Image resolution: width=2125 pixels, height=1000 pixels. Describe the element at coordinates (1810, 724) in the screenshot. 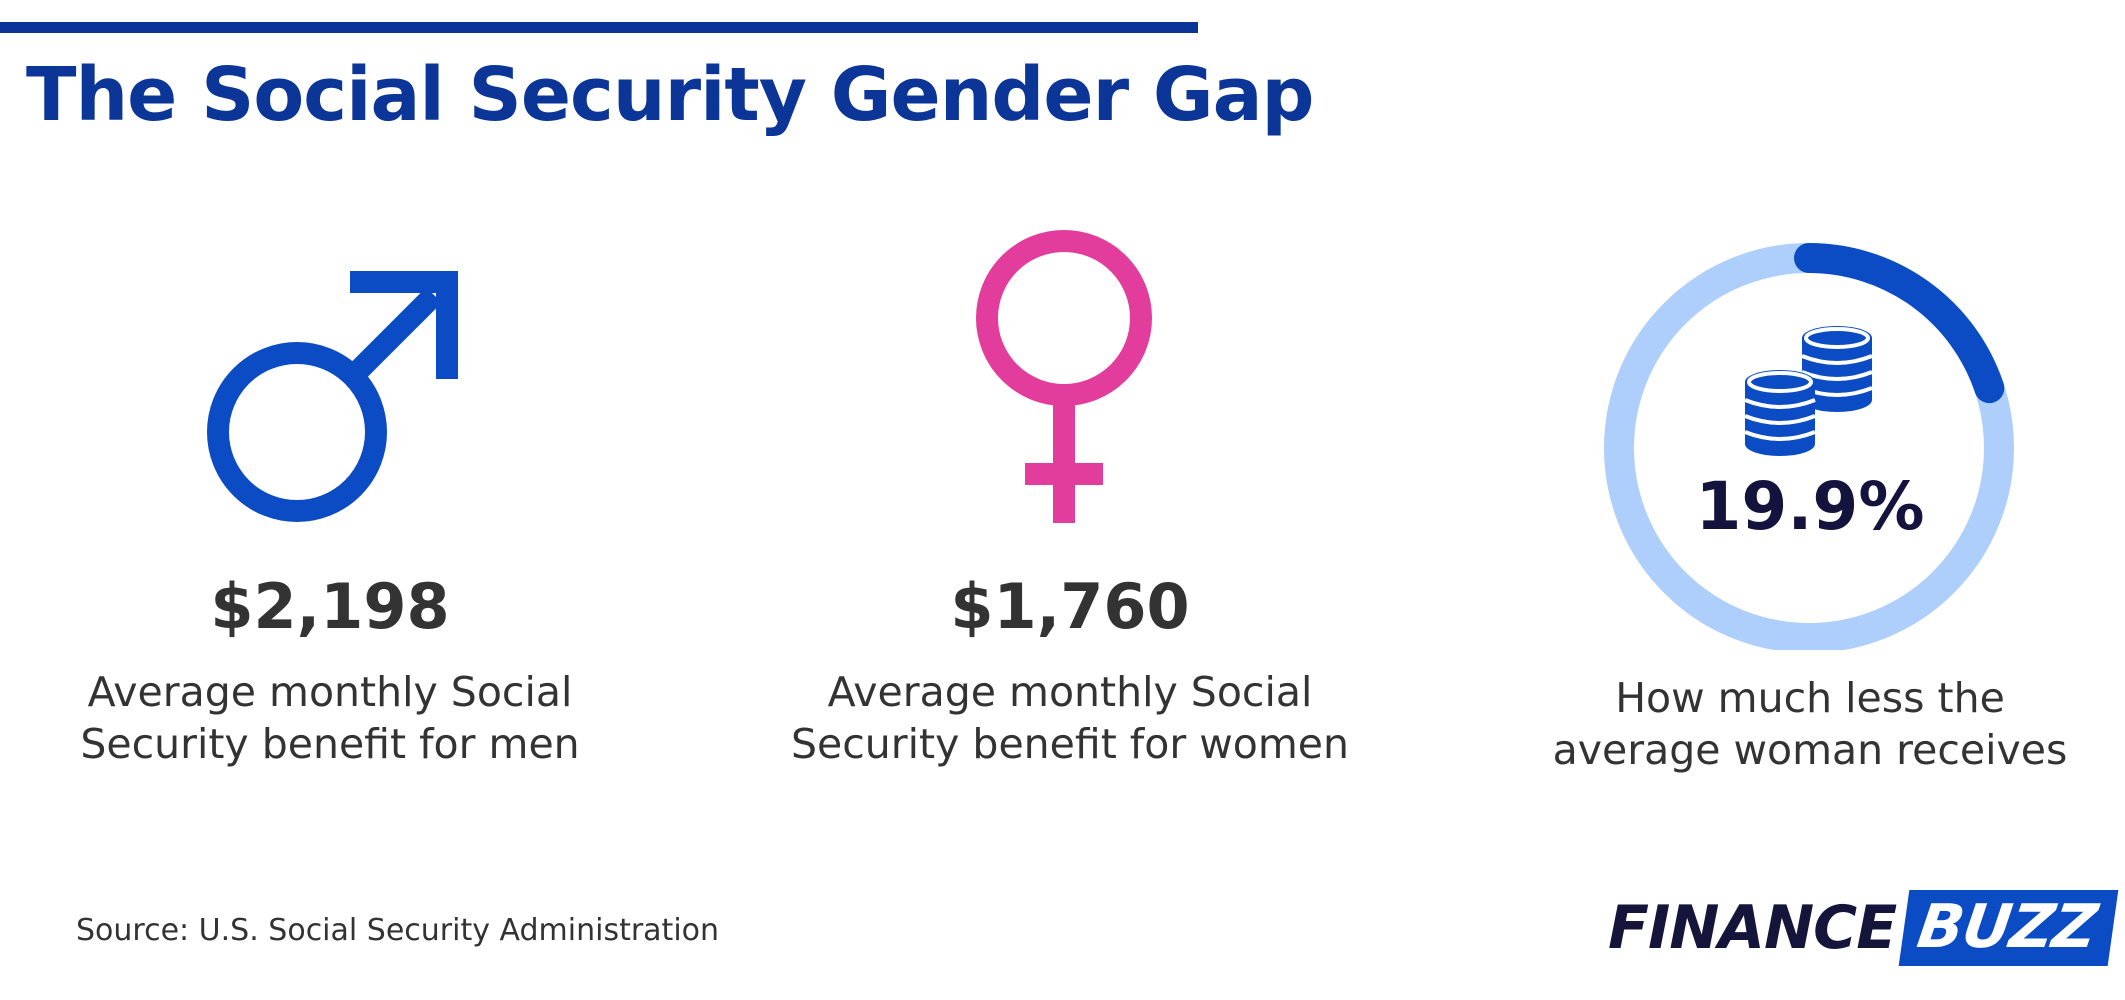

I see `gap-caption: How much less the average woman receives` at that location.